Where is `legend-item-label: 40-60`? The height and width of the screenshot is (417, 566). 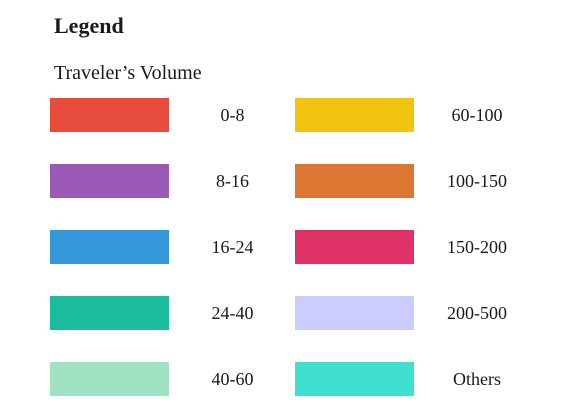
legend-item-label: 40-60 is located at coordinates (232, 379).